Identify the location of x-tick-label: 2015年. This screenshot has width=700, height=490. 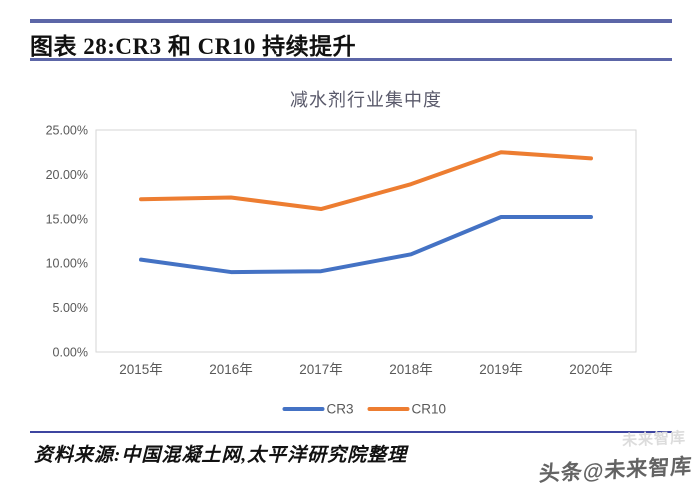
(141, 369).